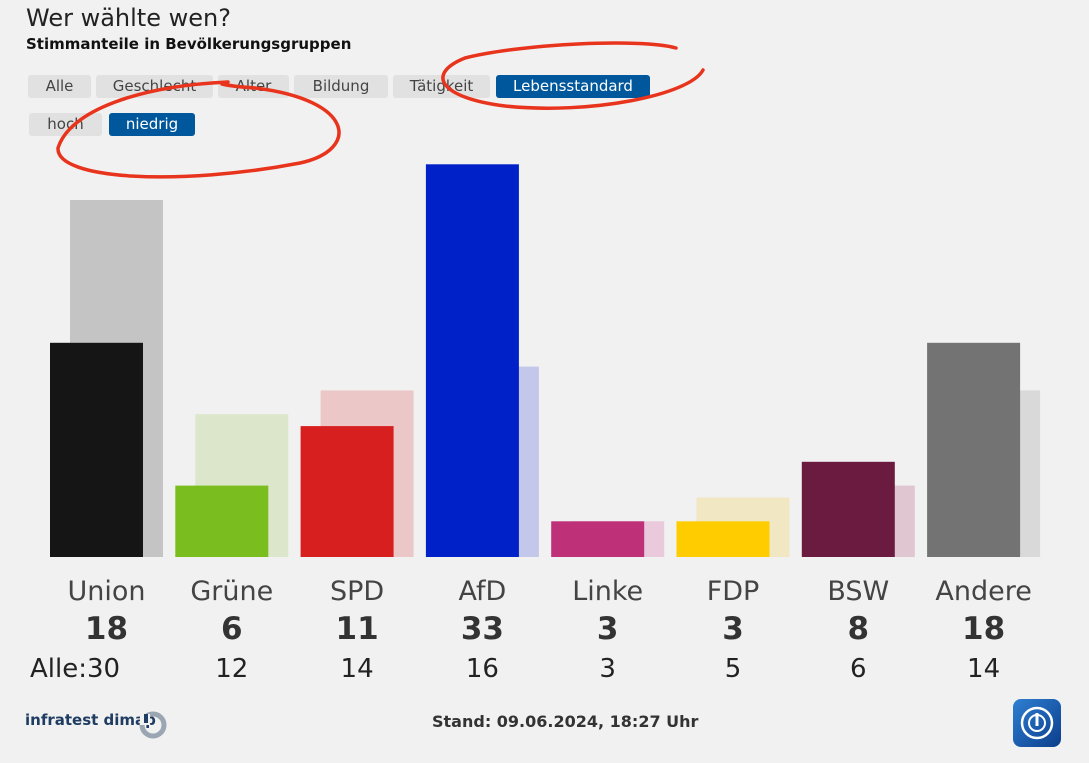  Describe the element at coordinates (1037, 723) in the screenshot. I see `tagesschau-logo-icon` at that location.